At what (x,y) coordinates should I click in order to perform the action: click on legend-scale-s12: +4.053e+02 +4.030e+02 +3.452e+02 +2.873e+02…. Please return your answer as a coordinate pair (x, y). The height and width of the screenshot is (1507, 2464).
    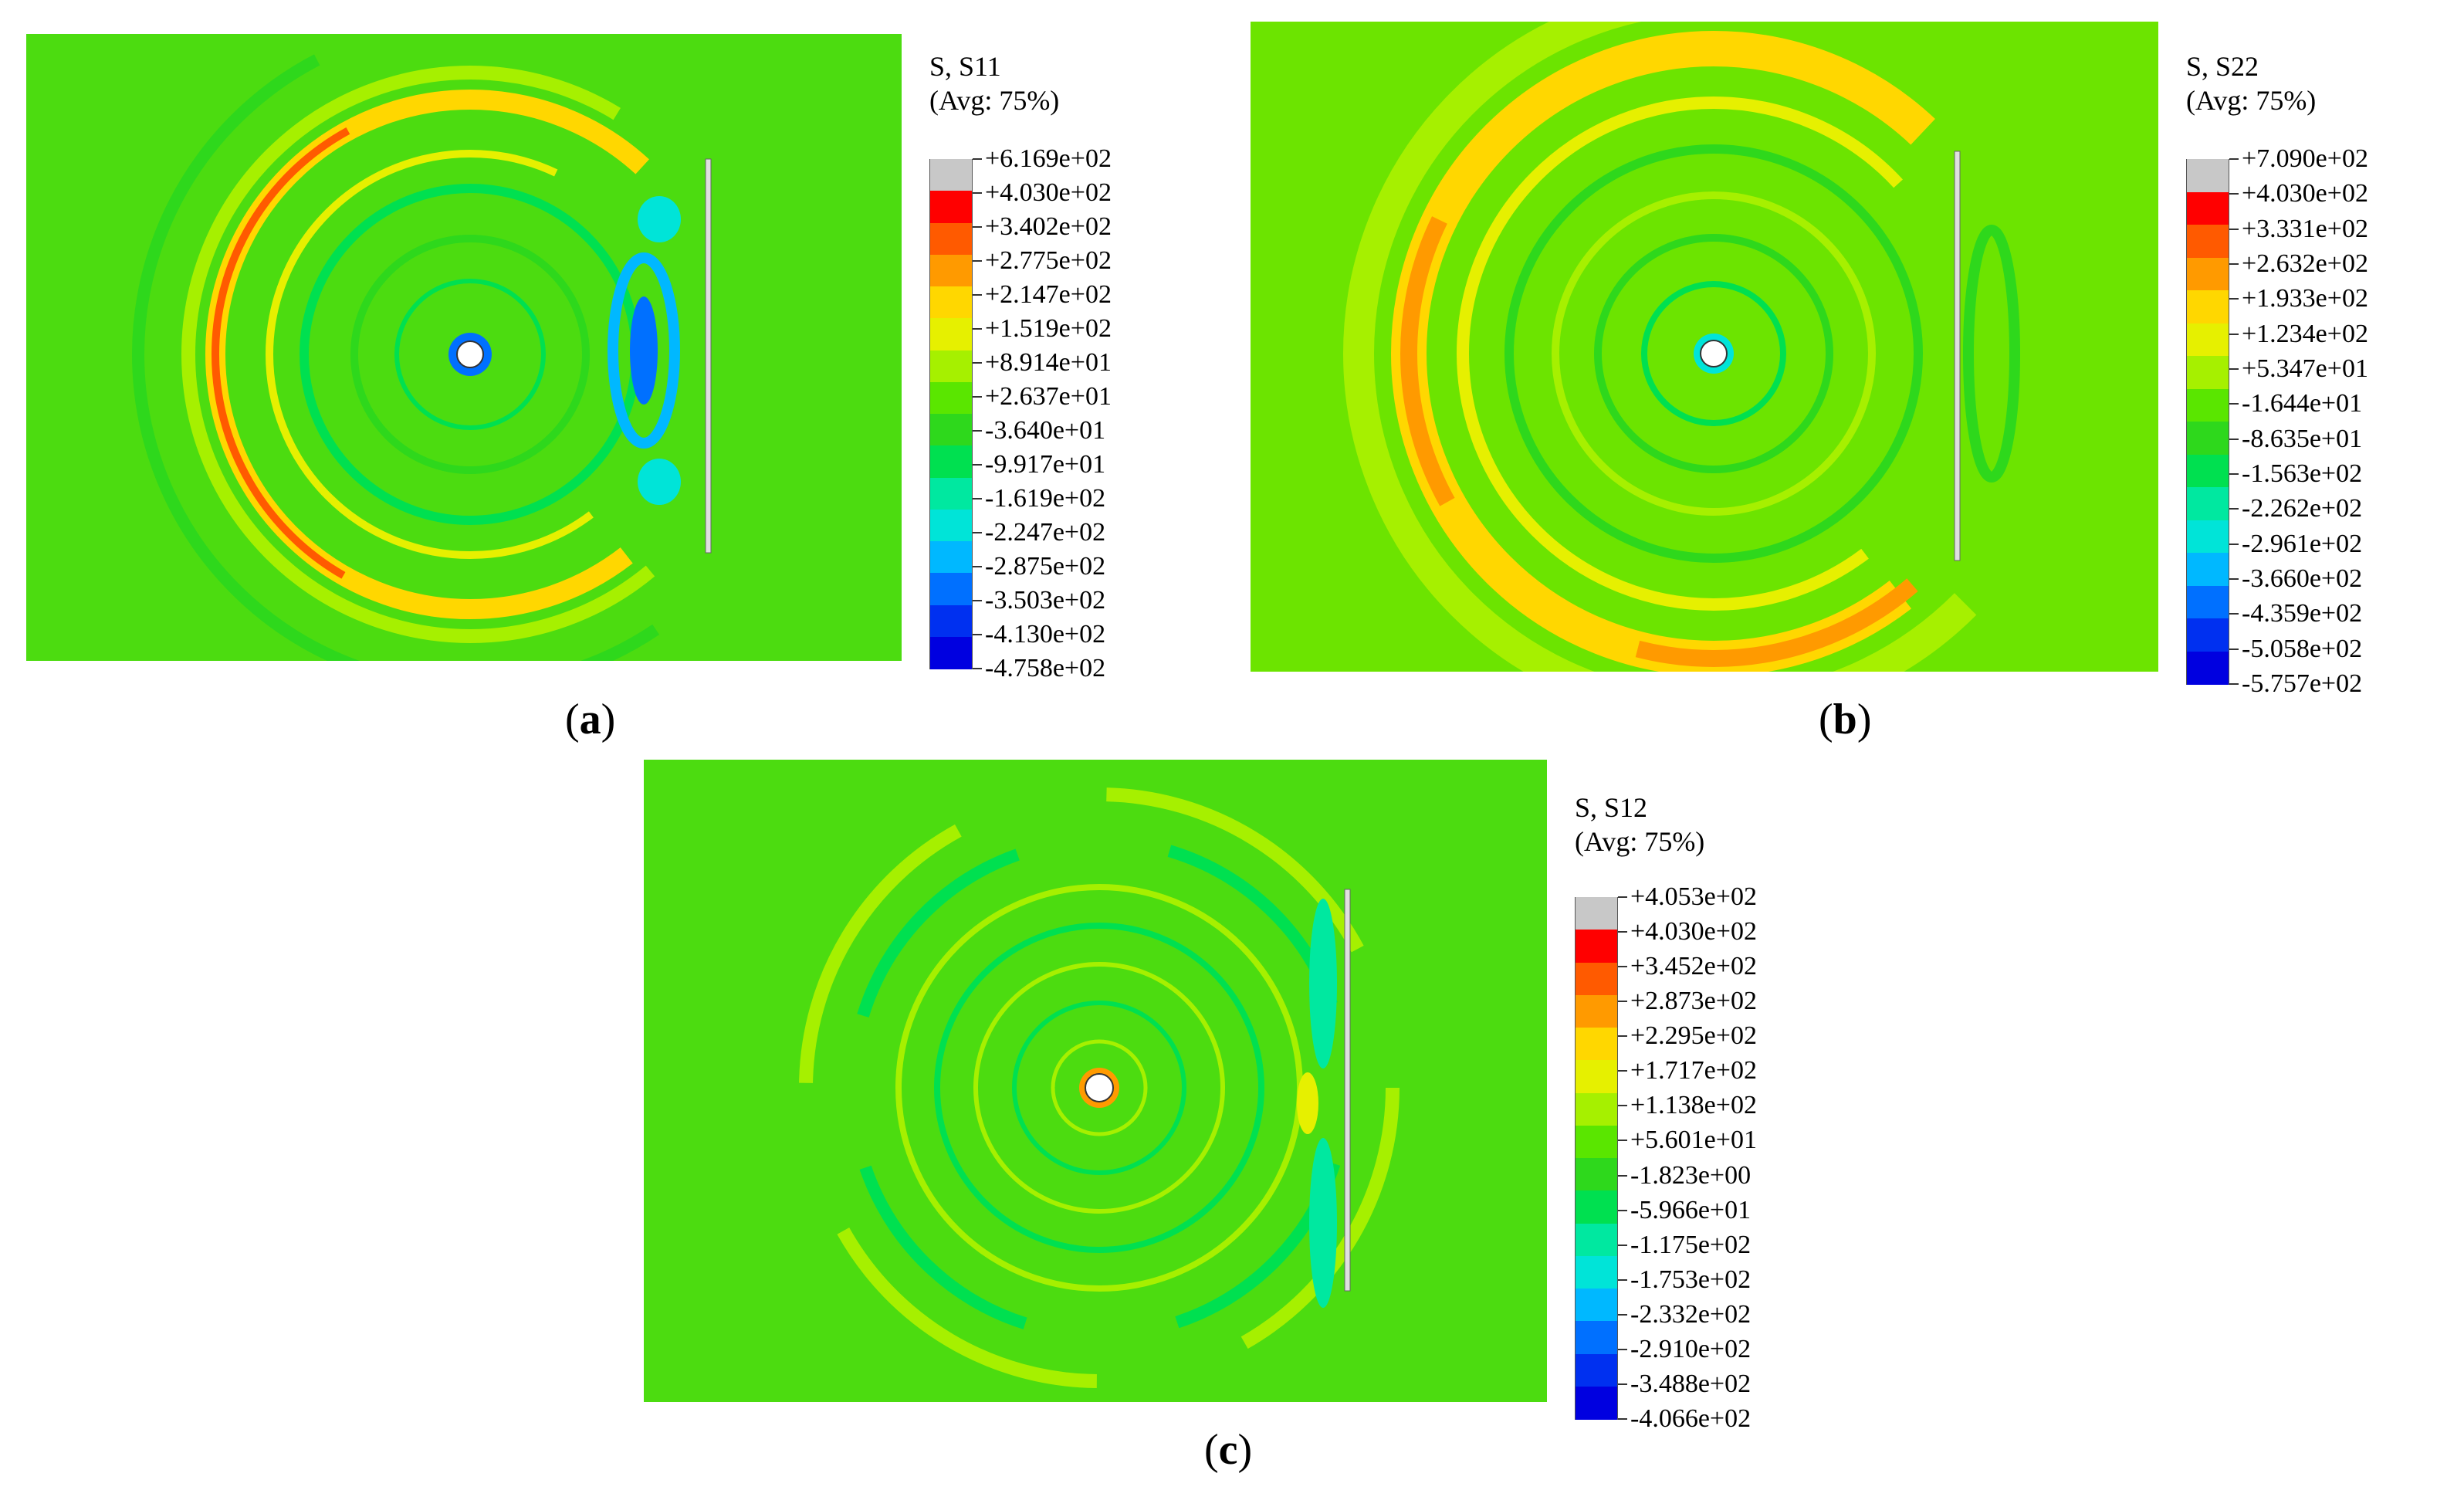
    Looking at the image, I should click on (1710, 1158).